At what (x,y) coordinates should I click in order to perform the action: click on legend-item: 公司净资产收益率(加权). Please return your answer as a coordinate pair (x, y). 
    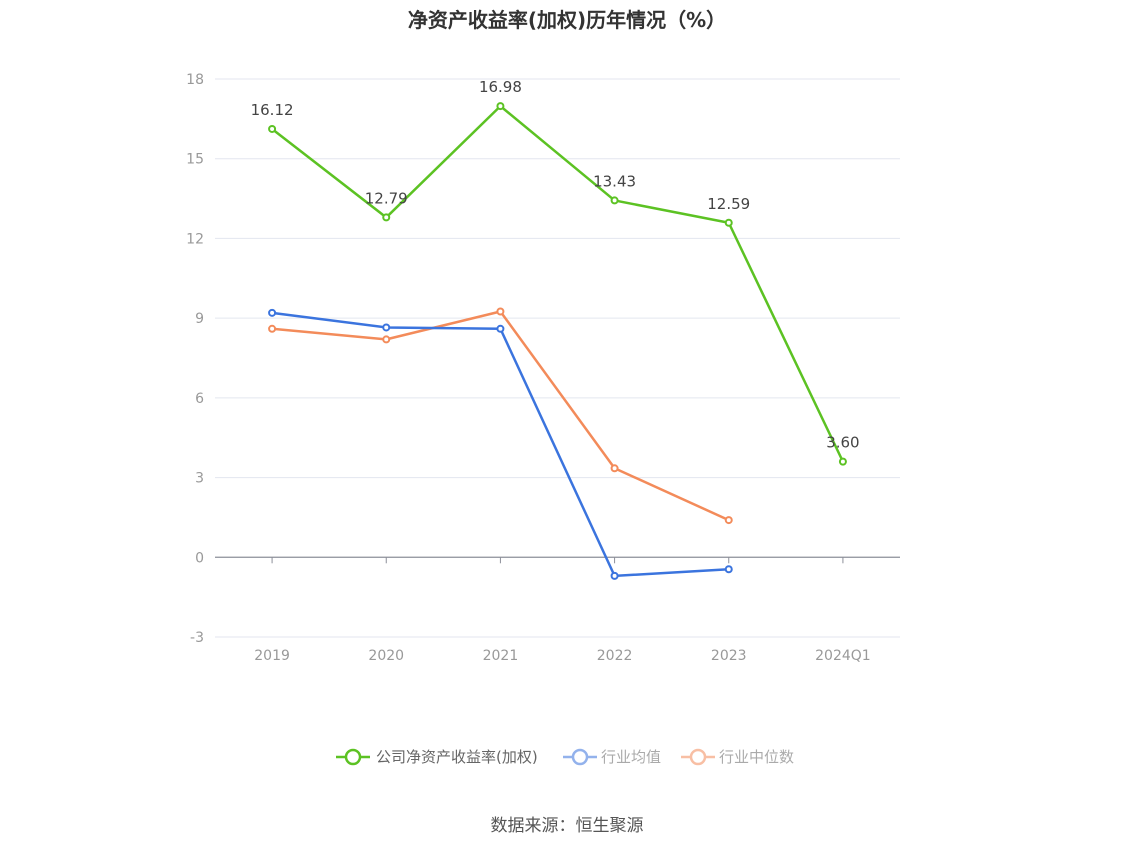
    Looking at the image, I should click on (437, 757).